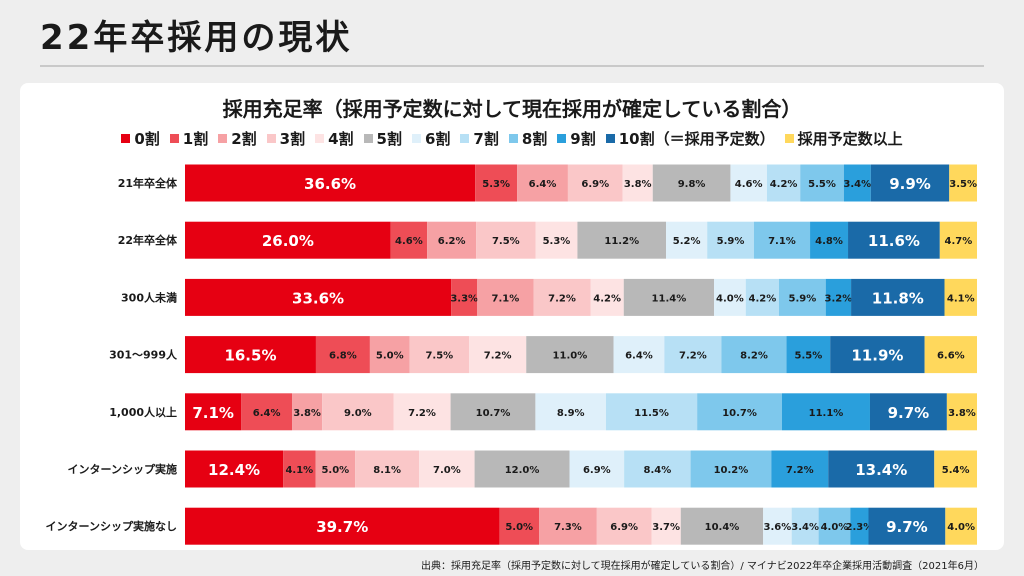 The height and width of the screenshot is (576, 1024). I want to click on legend-label-3: 3割, so click(292, 139).